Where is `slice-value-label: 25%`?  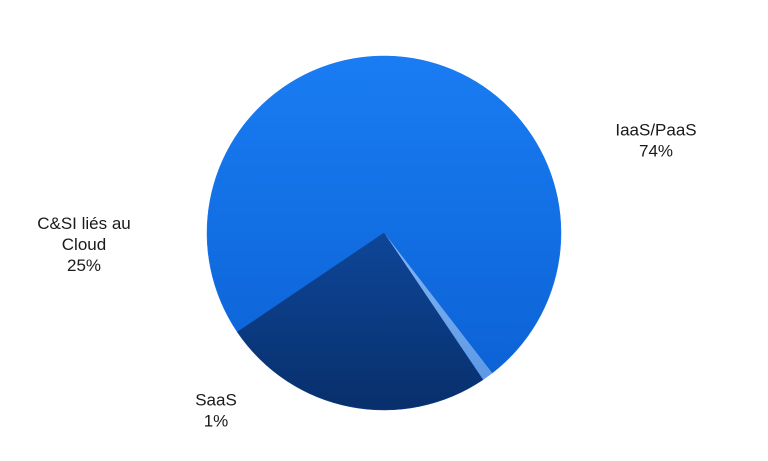 slice-value-label: 25% is located at coordinates (84, 265).